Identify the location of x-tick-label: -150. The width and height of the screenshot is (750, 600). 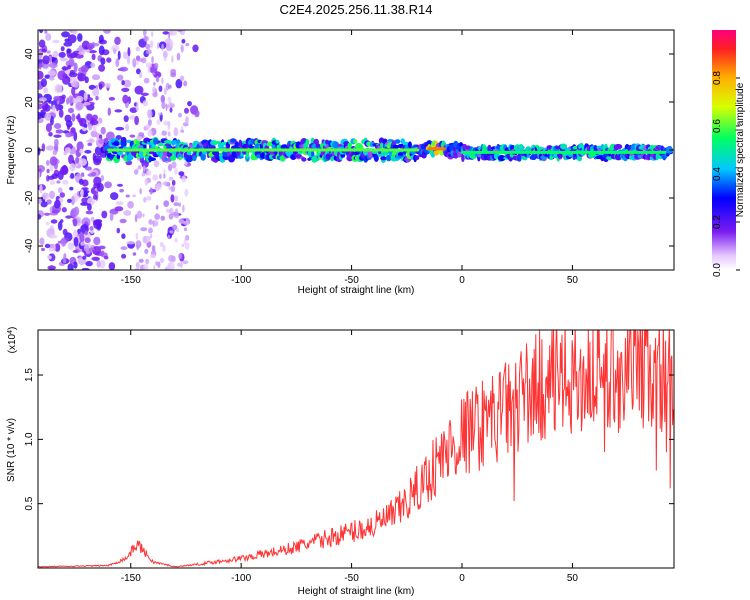
(131, 578).